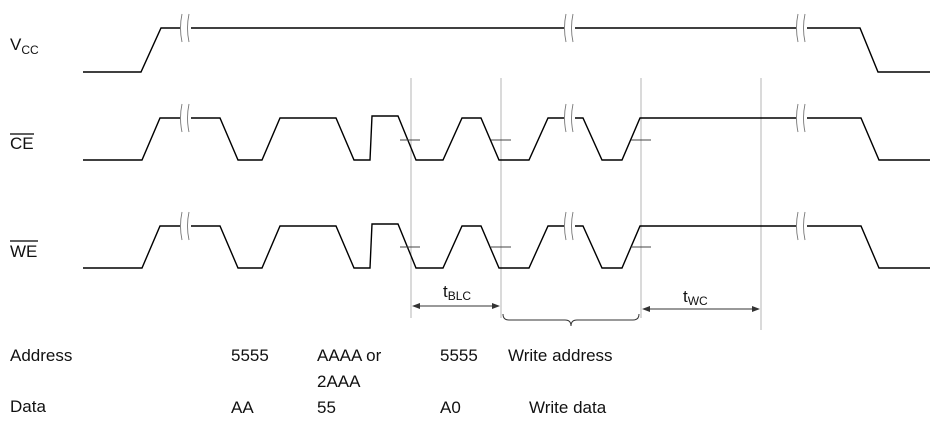 The height and width of the screenshot is (421, 930). I want to click on twc-dimension, so click(701, 309).